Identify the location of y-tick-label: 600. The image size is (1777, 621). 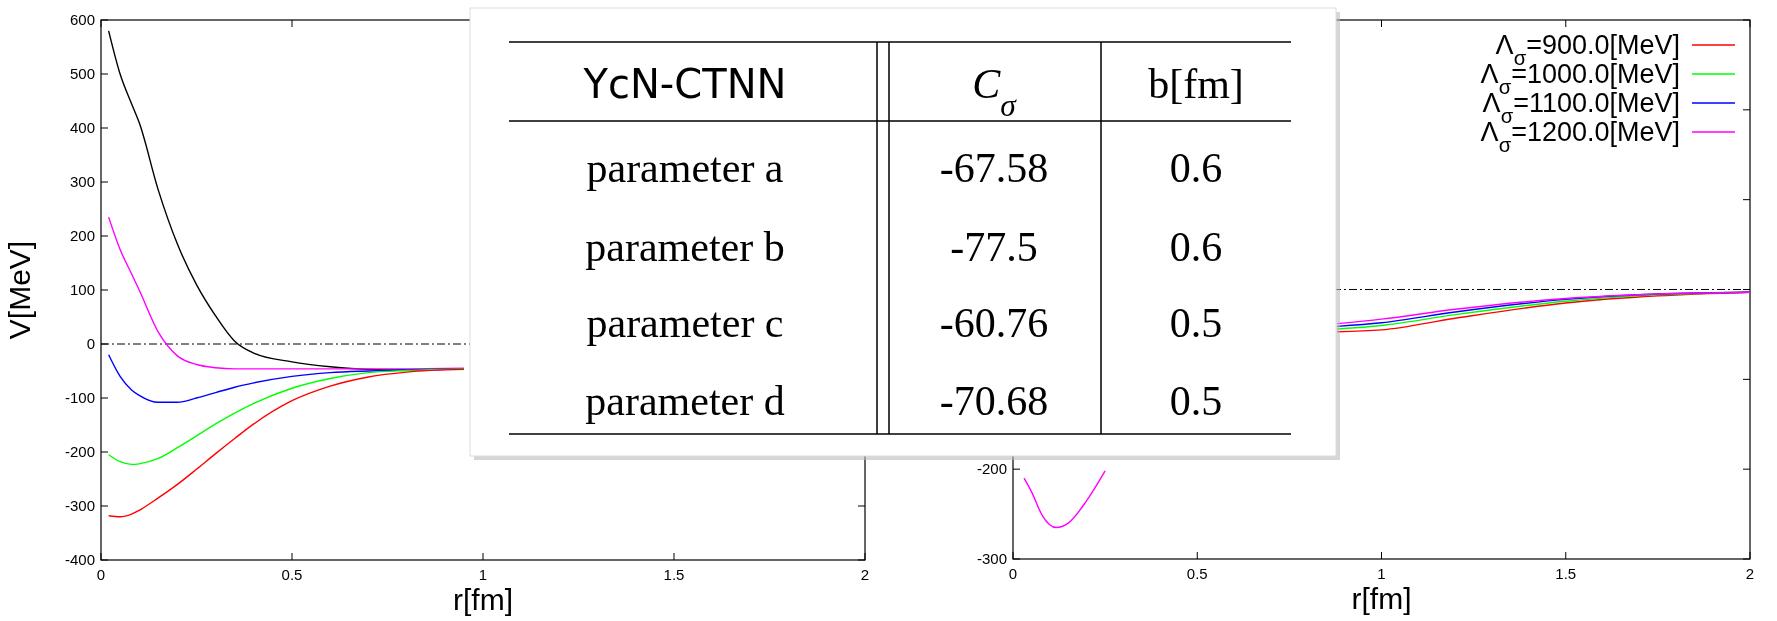
(82, 19).